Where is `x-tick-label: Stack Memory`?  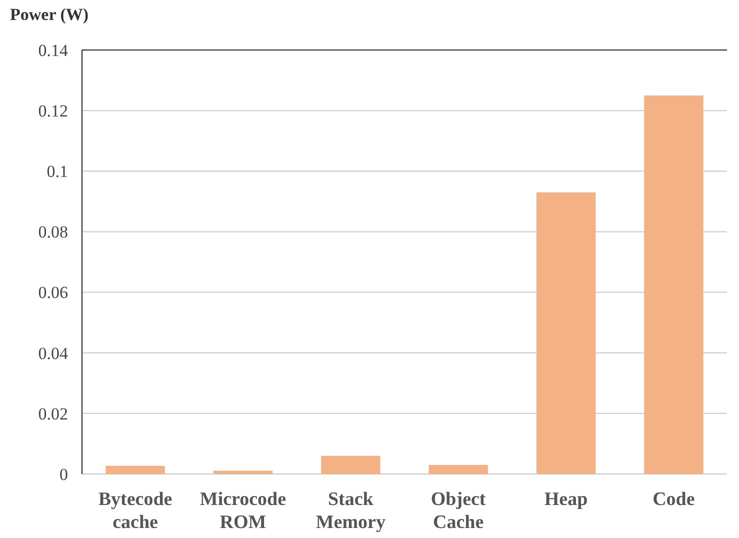 x-tick-label: Stack Memory is located at coordinates (351, 511).